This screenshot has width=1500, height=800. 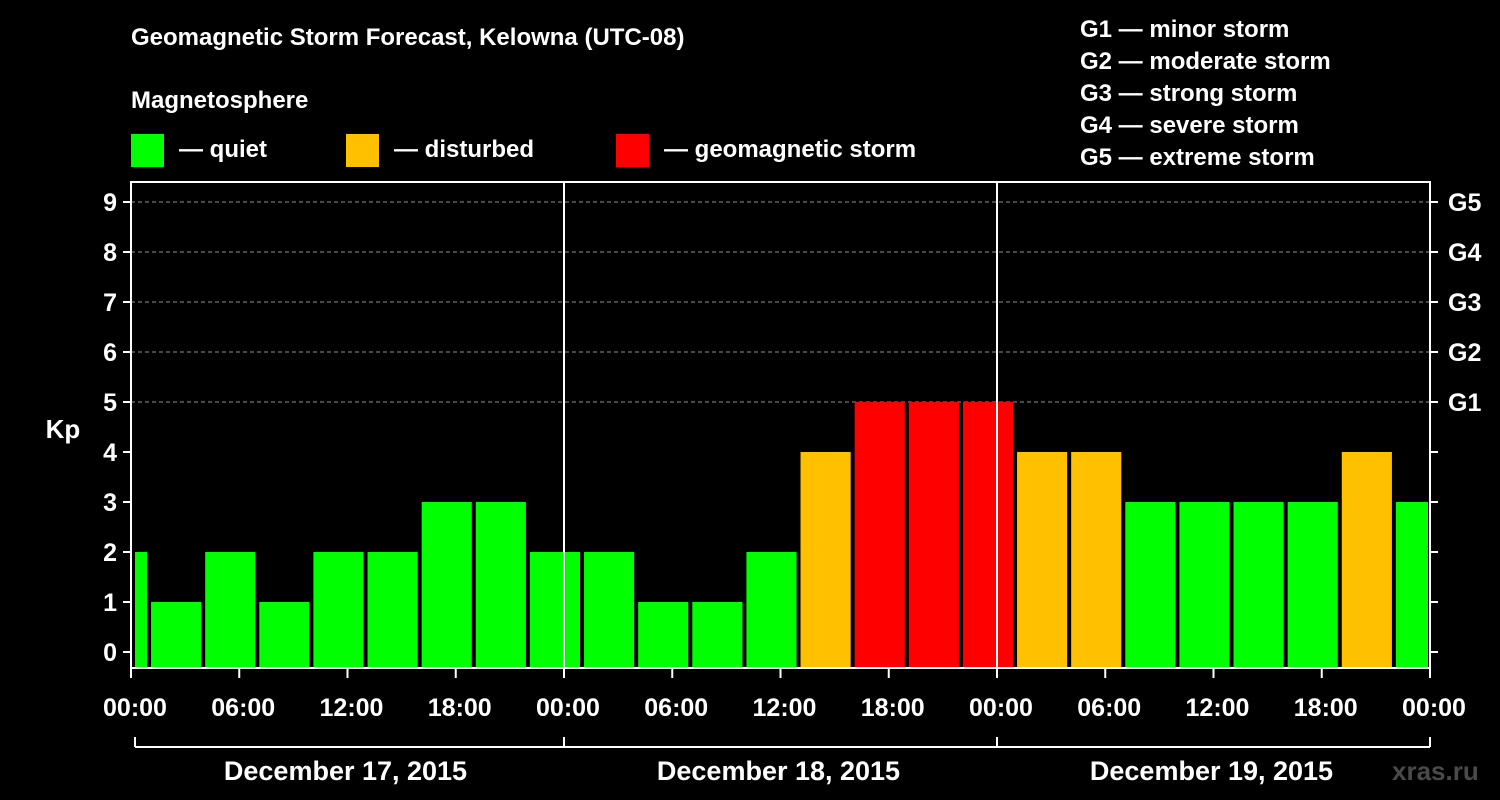 I want to click on g-scale-item-g5: G5 — extreme storm, so click(x=1197, y=157).